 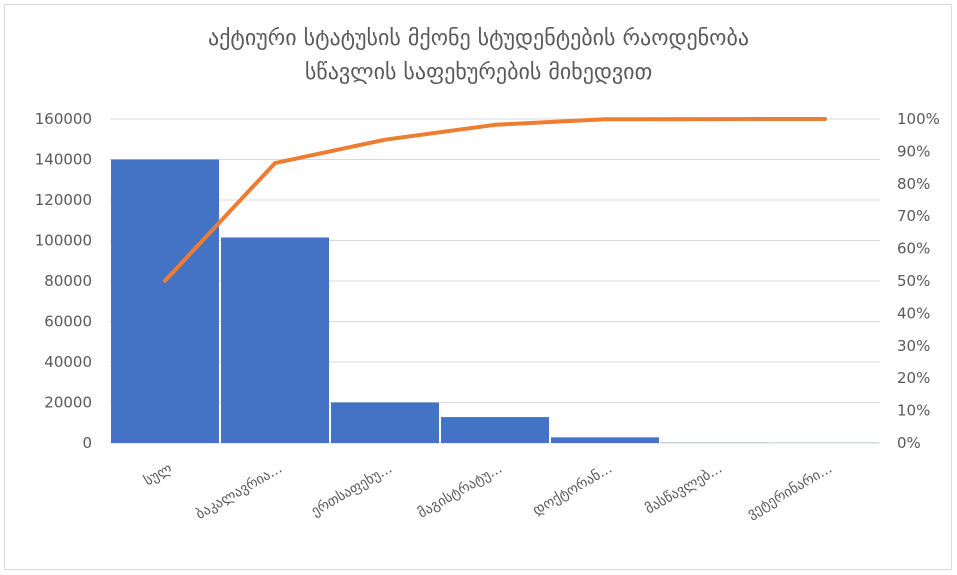 What do you see at coordinates (158, 475) in the screenshot?
I see `category-label: სულ` at bounding box center [158, 475].